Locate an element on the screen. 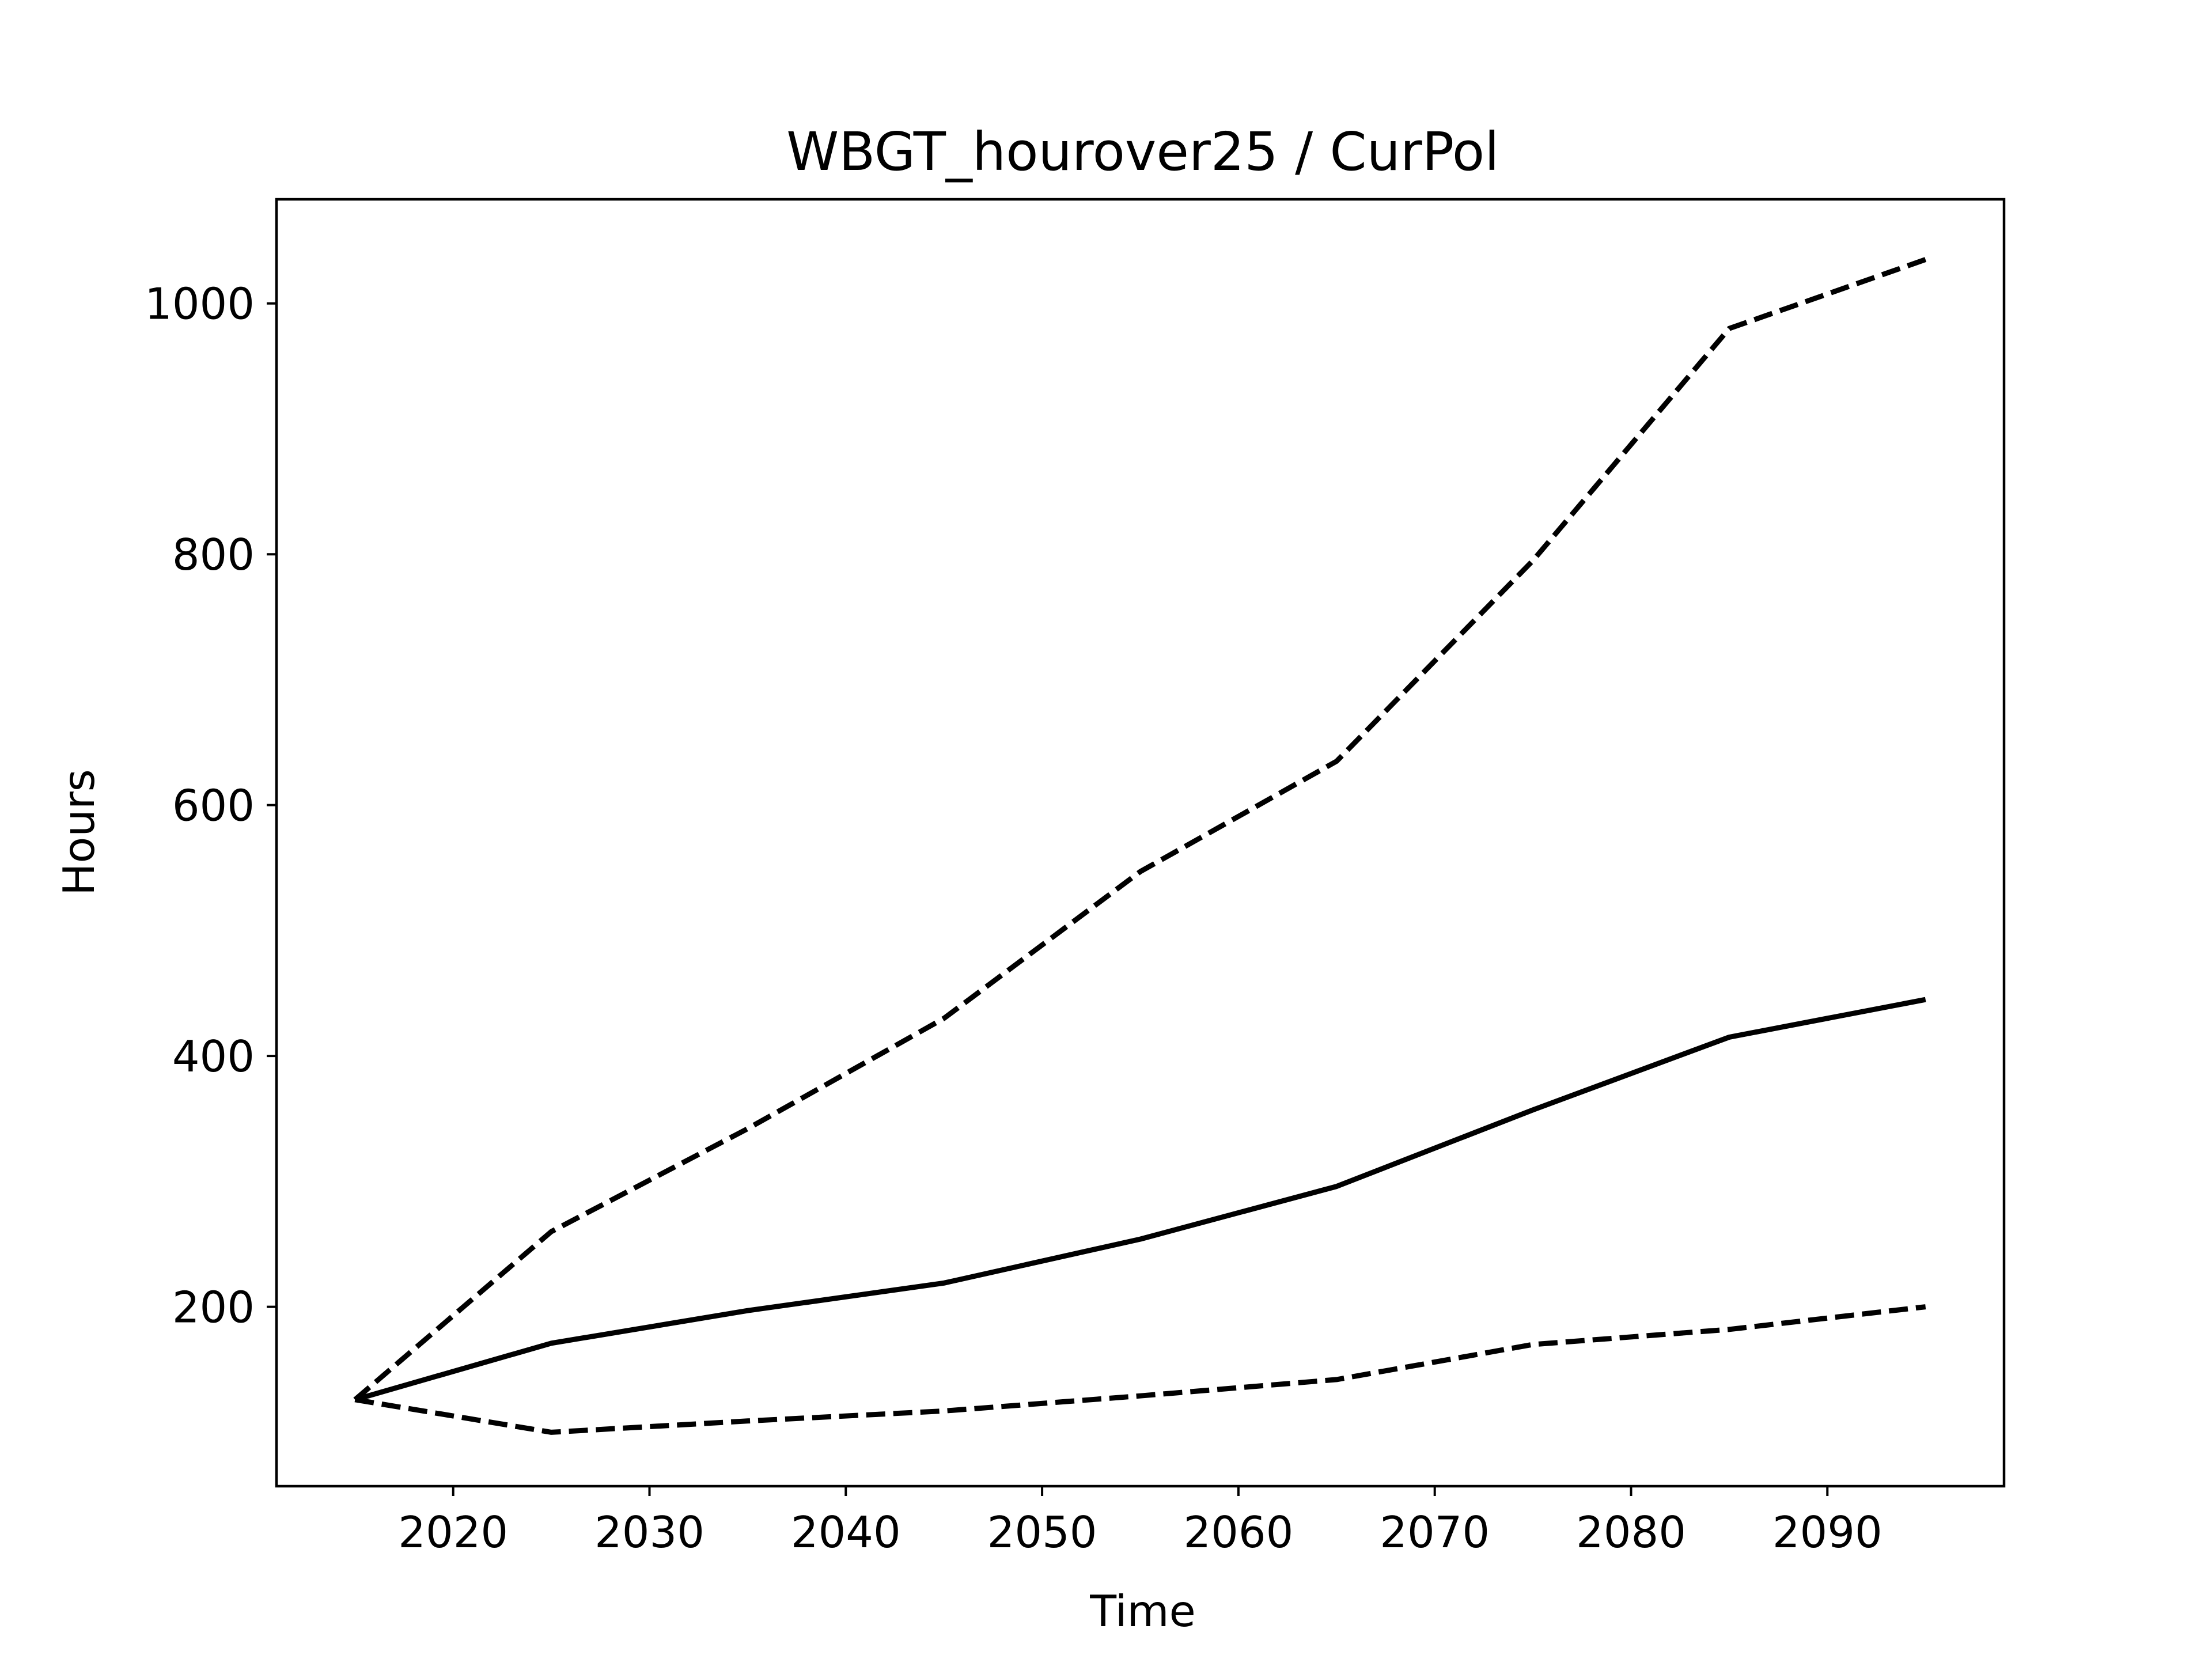 This screenshot has width=2212, height=1659. y-tick-label: 200 is located at coordinates (213, 1307).